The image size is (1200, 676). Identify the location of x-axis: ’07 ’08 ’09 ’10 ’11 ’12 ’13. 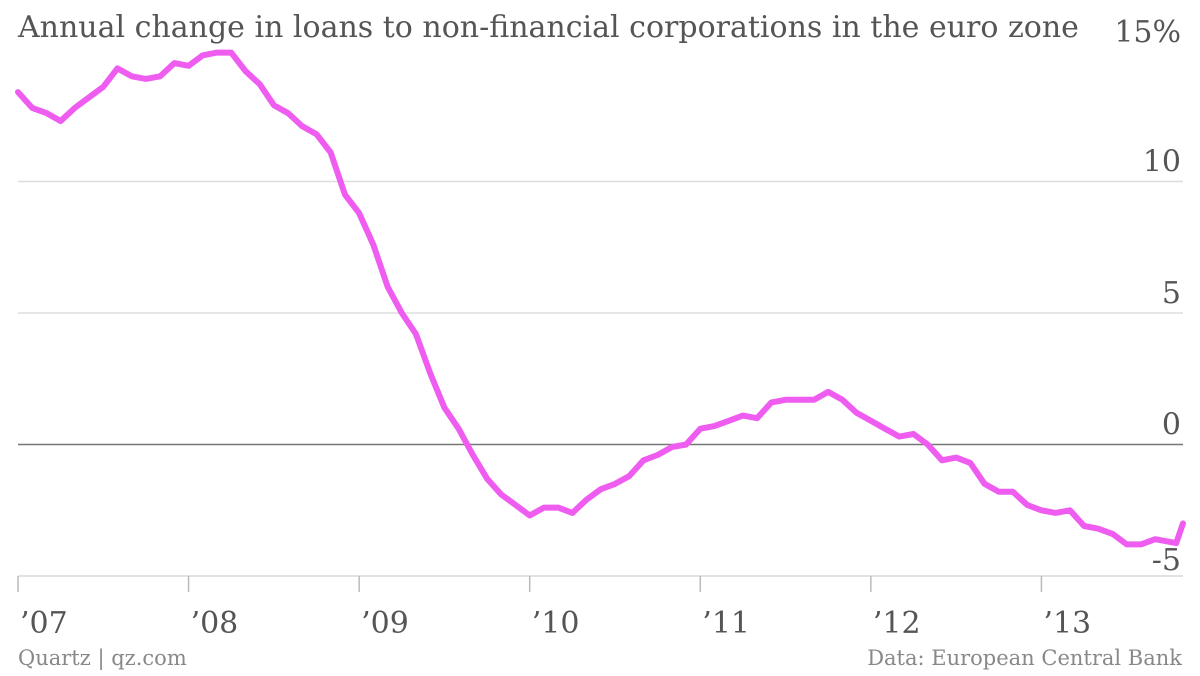
(600, 608).